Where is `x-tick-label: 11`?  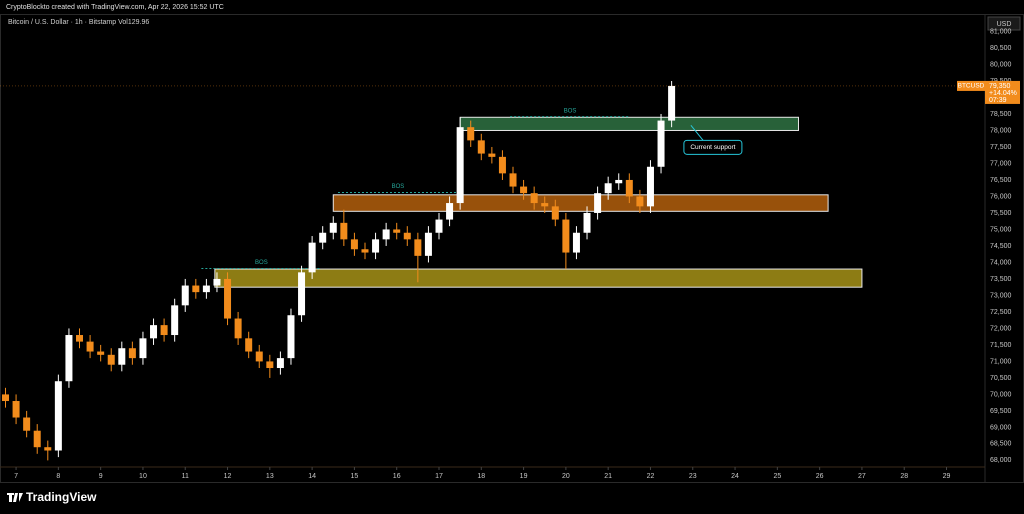
x-tick-label: 11 is located at coordinates (185, 476).